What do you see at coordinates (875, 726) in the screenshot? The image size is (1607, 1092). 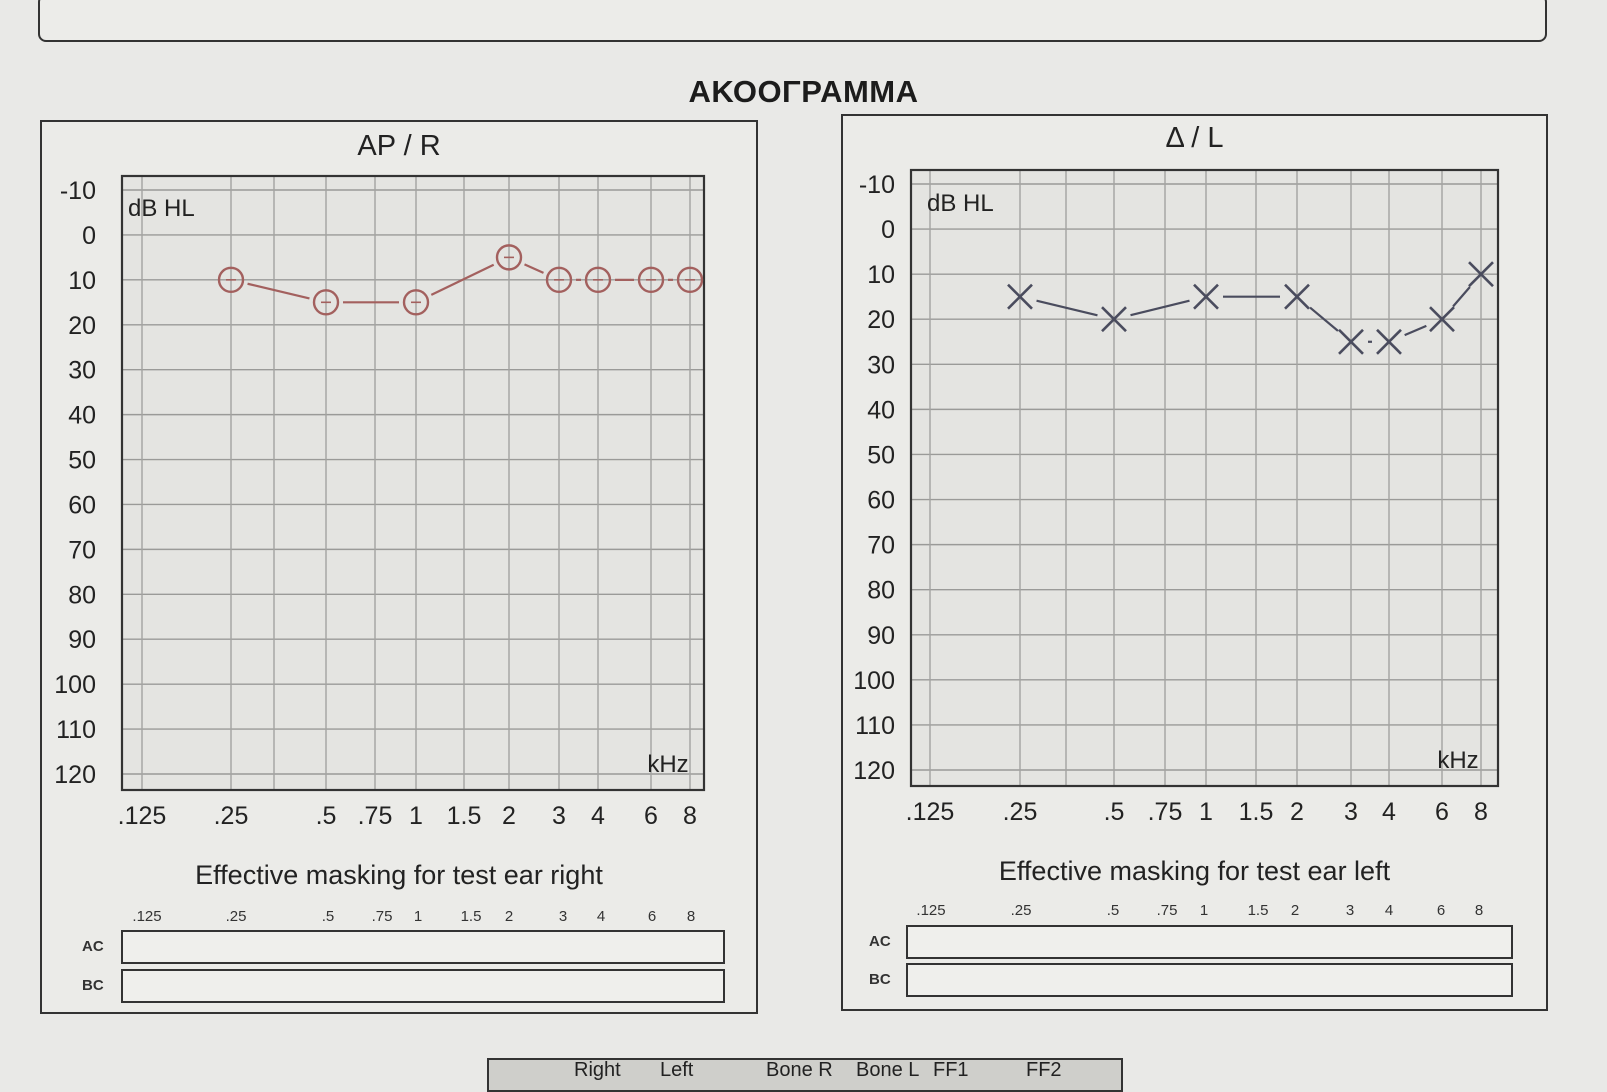 I see `y-tick-label: 110` at bounding box center [875, 726].